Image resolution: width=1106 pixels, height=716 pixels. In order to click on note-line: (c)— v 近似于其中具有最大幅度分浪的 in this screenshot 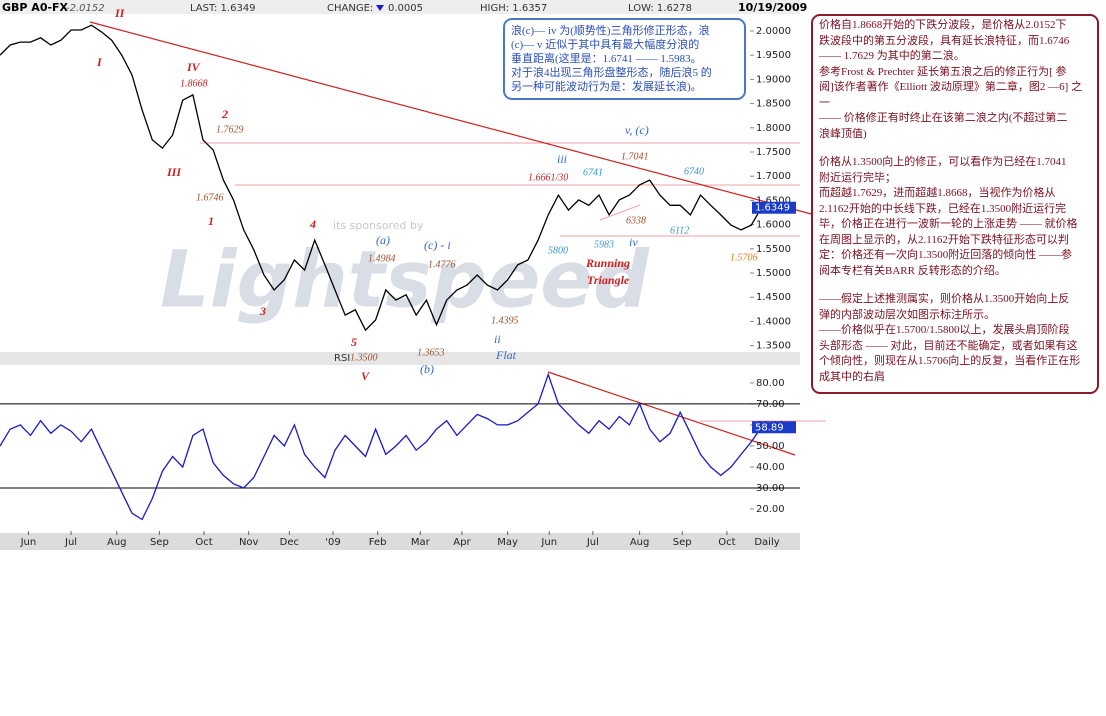, I will do `click(605, 45)`.